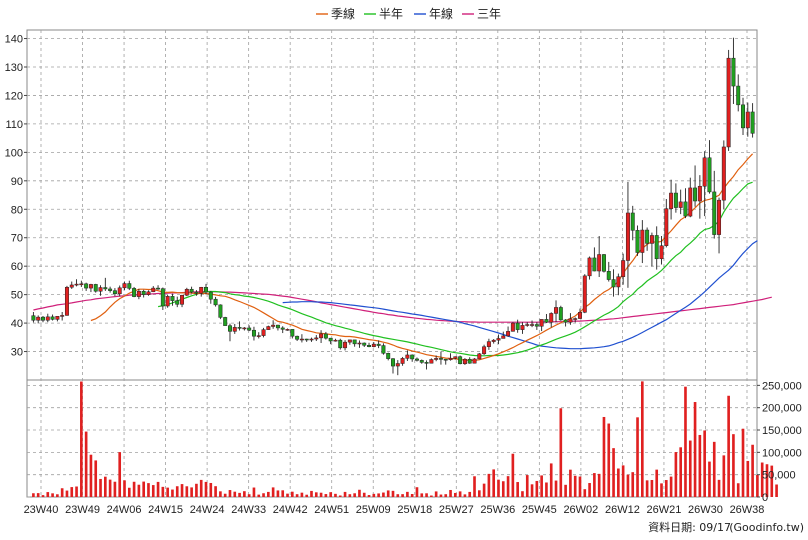 The width and height of the screenshot is (808, 540). I want to click on price-tick-label: 110, so click(14, 125).